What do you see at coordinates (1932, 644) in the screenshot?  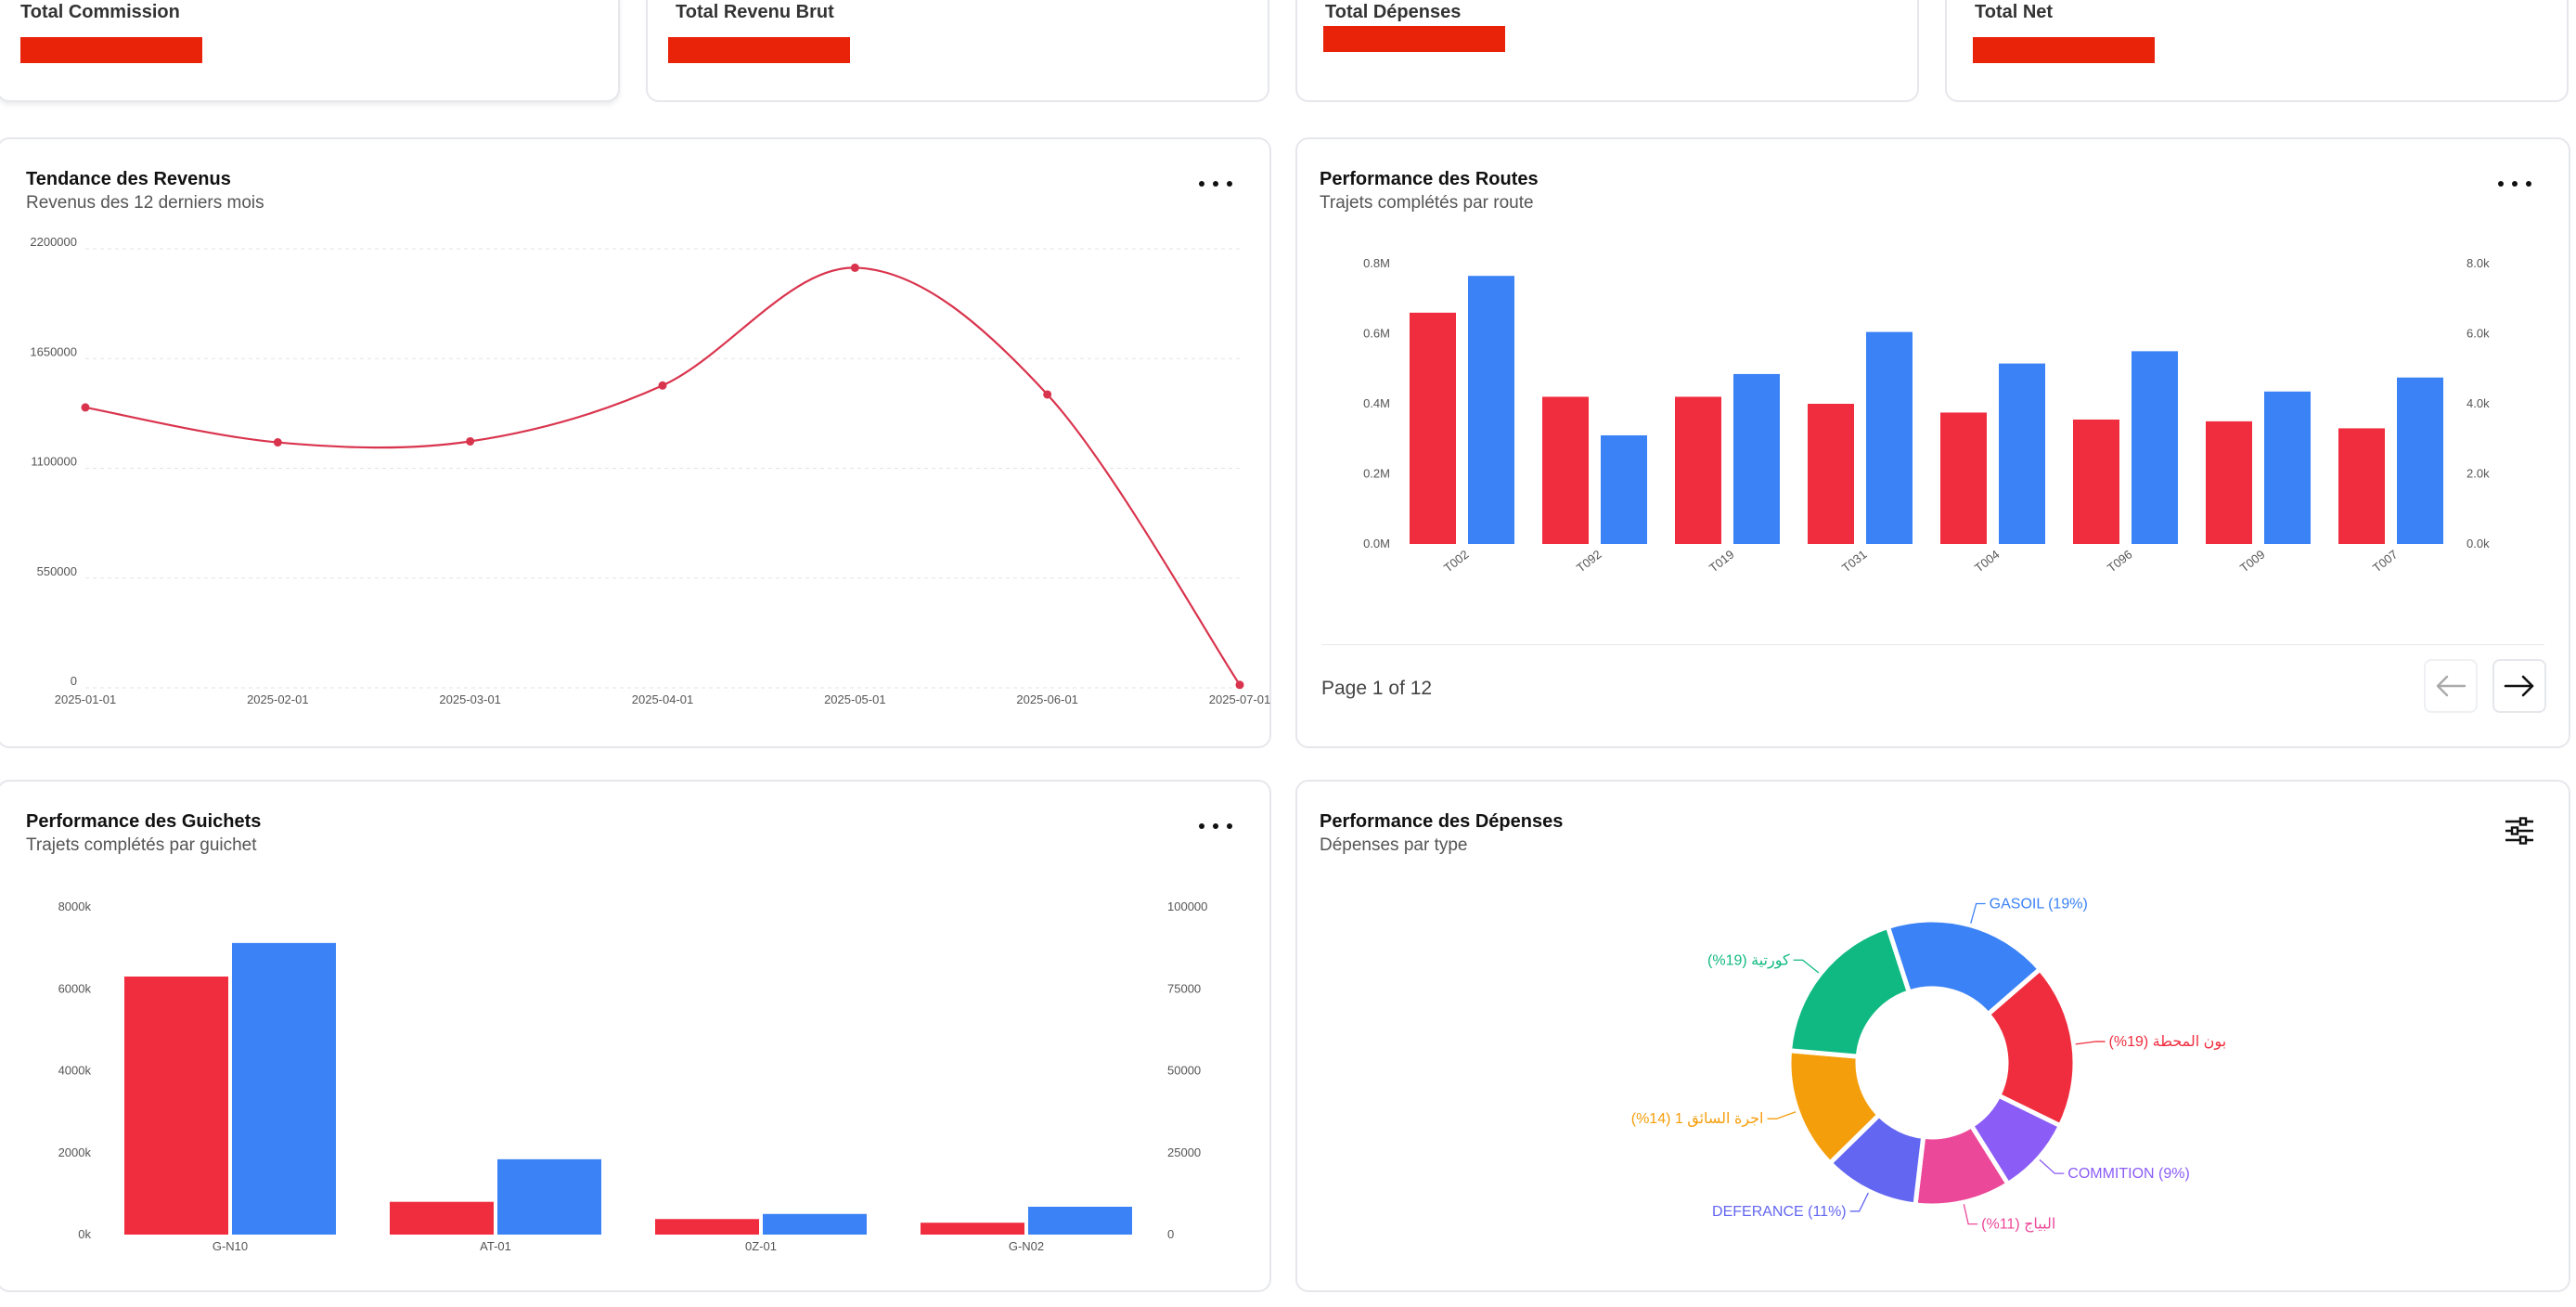 I see `divider` at bounding box center [1932, 644].